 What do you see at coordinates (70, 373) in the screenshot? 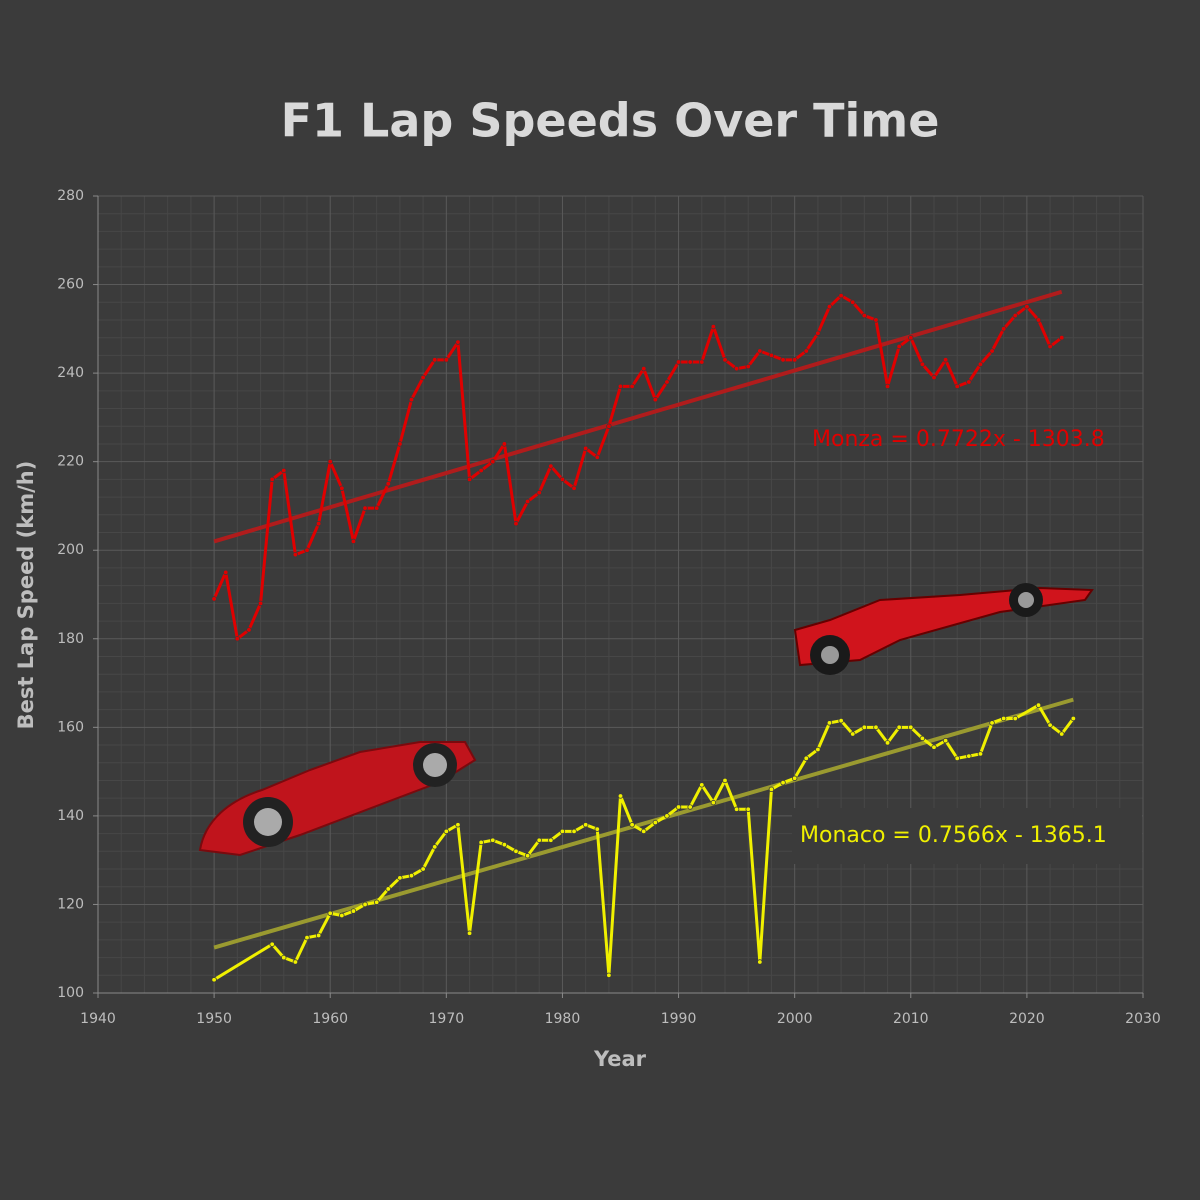
I see `y-tick-label: 240` at bounding box center [70, 373].